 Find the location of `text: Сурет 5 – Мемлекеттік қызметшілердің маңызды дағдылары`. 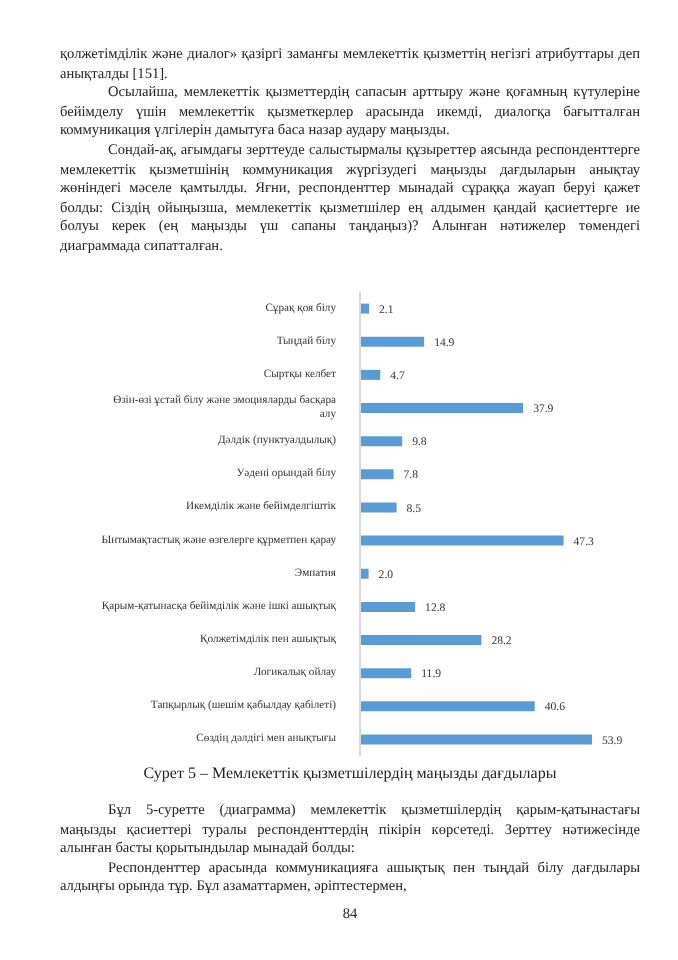

text: Сурет 5 – Мемлекеттік қызметшілердің маңызды дағдылары is located at coordinates (350, 773).